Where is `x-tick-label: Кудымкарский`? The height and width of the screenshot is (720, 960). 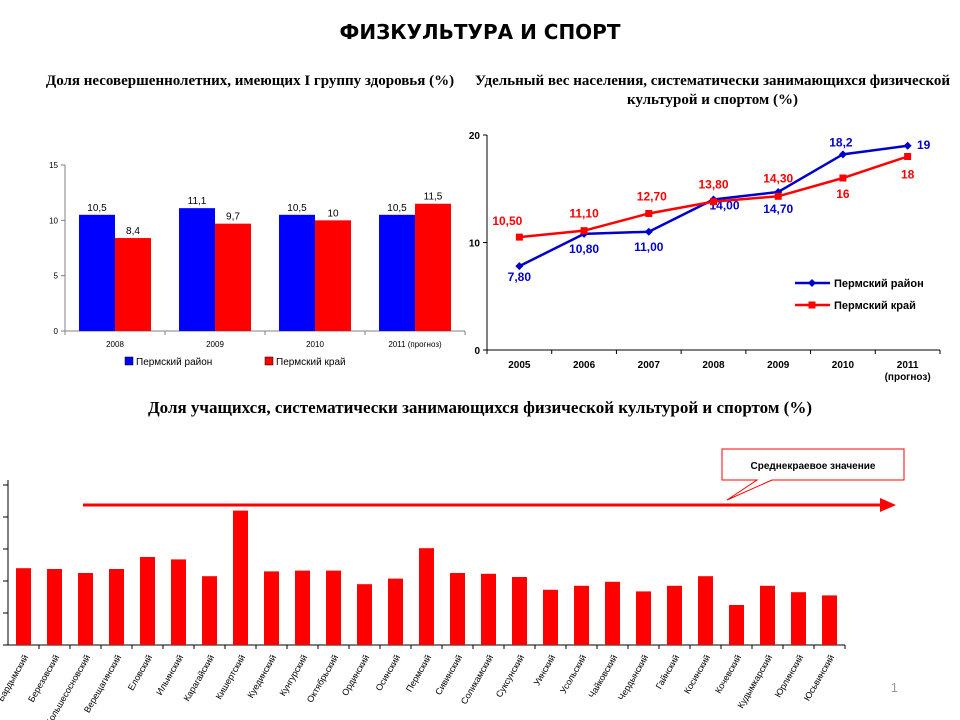 x-tick-label: Кудымкарский is located at coordinates (755, 681).